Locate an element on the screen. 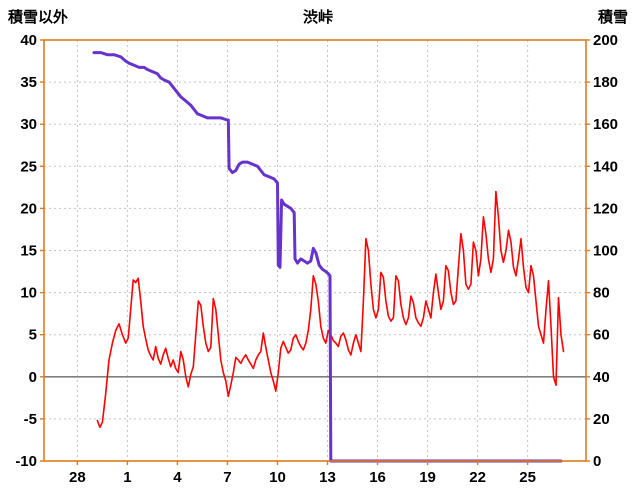 The image size is (636, 501). right-tick-label: 120 is located at coordinates (605, 208).